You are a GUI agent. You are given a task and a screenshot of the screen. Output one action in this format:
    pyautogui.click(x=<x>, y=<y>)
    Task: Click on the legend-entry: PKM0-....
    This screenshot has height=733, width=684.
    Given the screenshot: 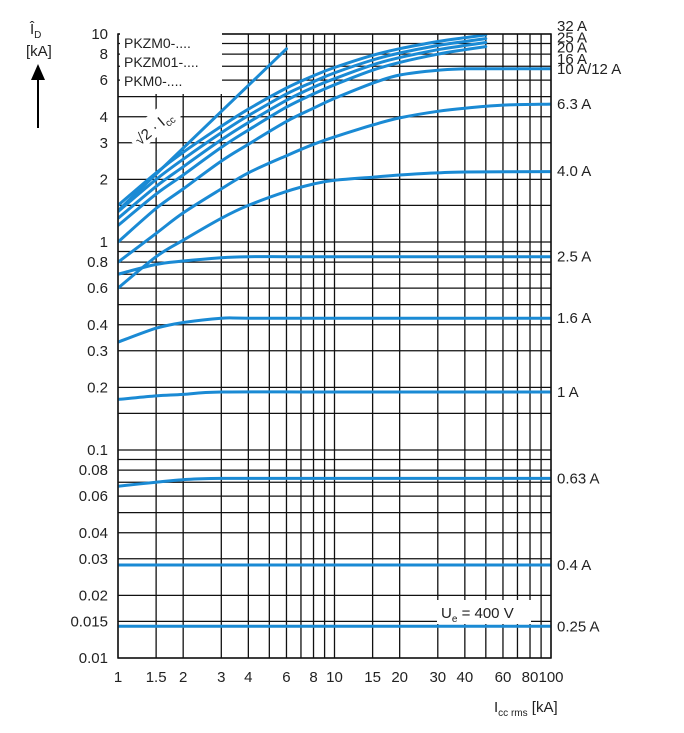 What is the action you would take?
    pyautogui.click(x=153, y=81)
    